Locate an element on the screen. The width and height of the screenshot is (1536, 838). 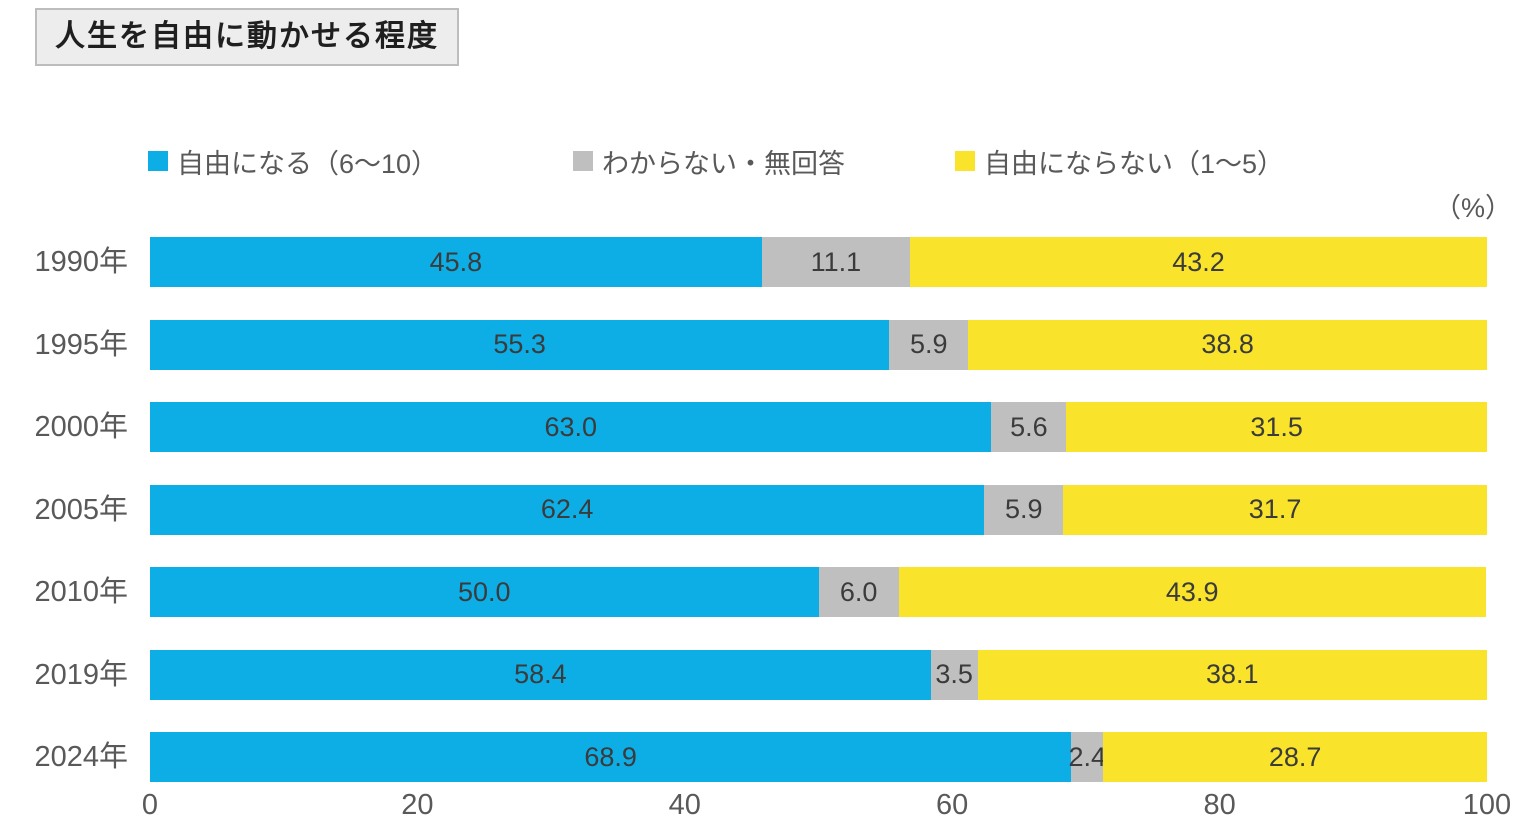
bar-row: 58.4 3.5 38.1 is located at coordinates (818, 674).